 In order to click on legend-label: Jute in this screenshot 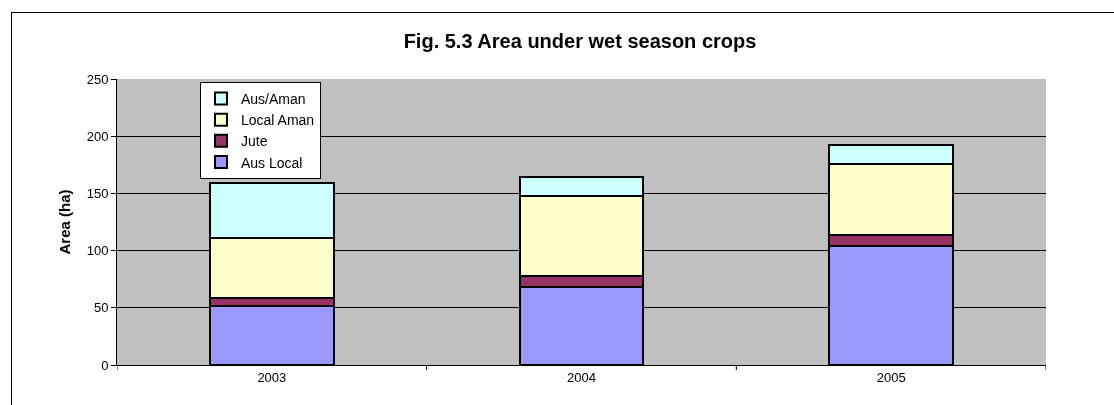, I will do `click(254, 141)`.